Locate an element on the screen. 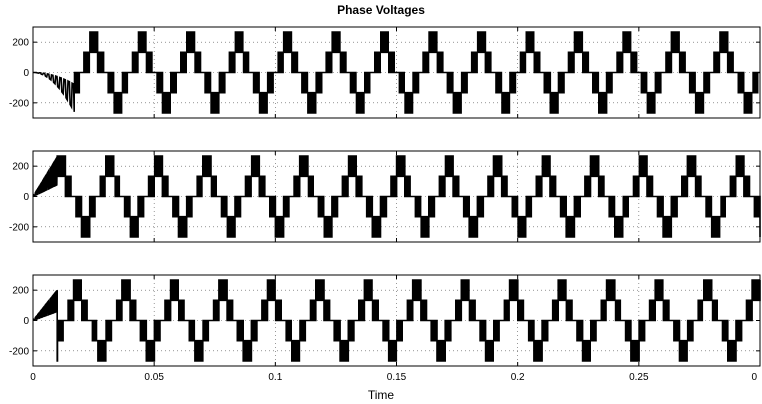  x-tick-label: 0.2 is located at coordinates (518, 377).